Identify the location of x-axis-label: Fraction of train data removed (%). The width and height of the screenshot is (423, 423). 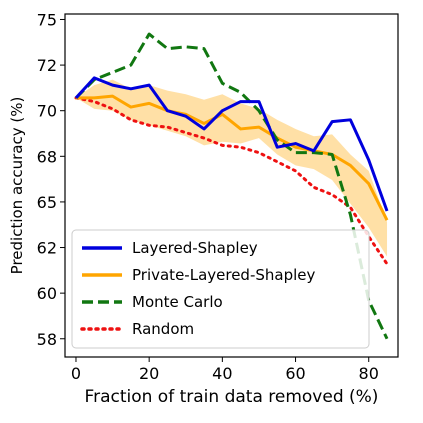
(232, 397).